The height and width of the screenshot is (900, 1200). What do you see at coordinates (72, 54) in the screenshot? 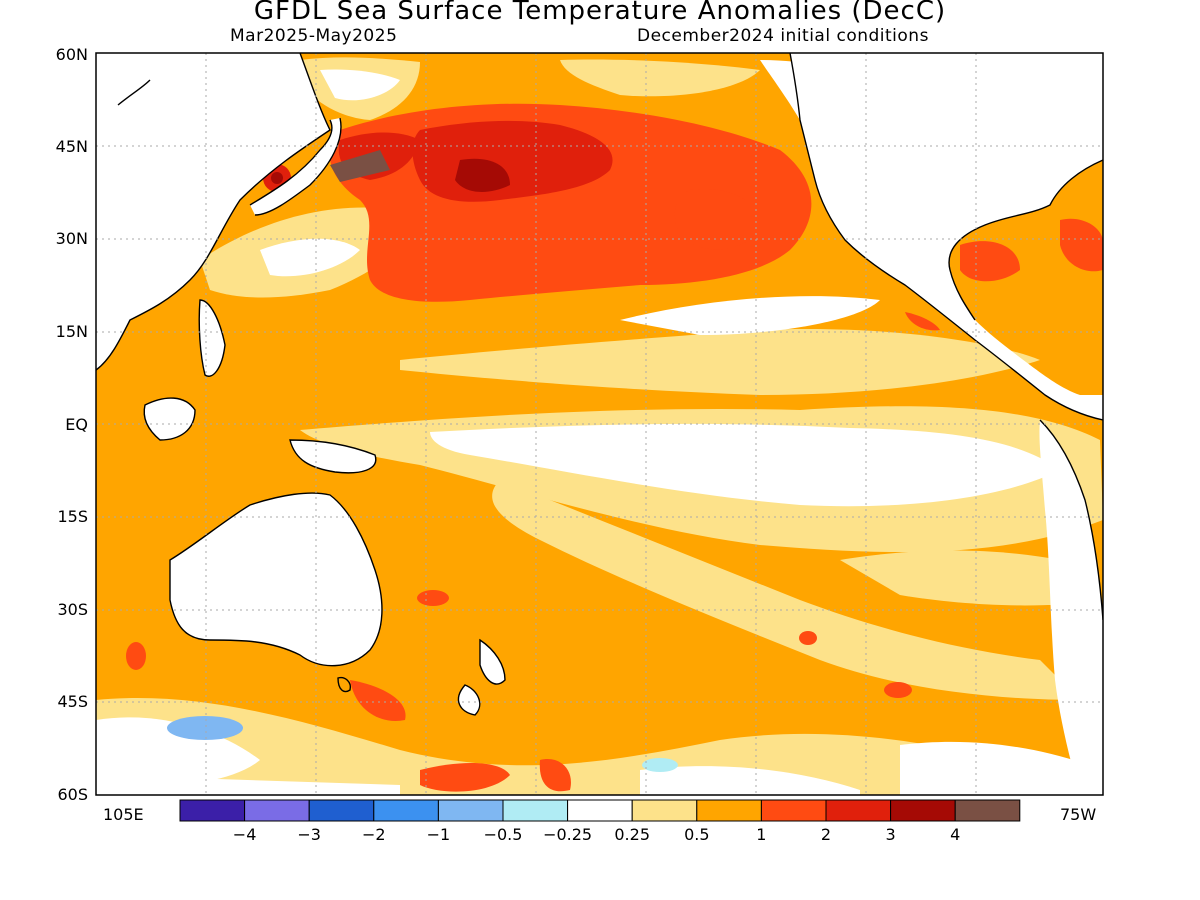
I see `lat-label: 60N` at bounding box center [72, 54].